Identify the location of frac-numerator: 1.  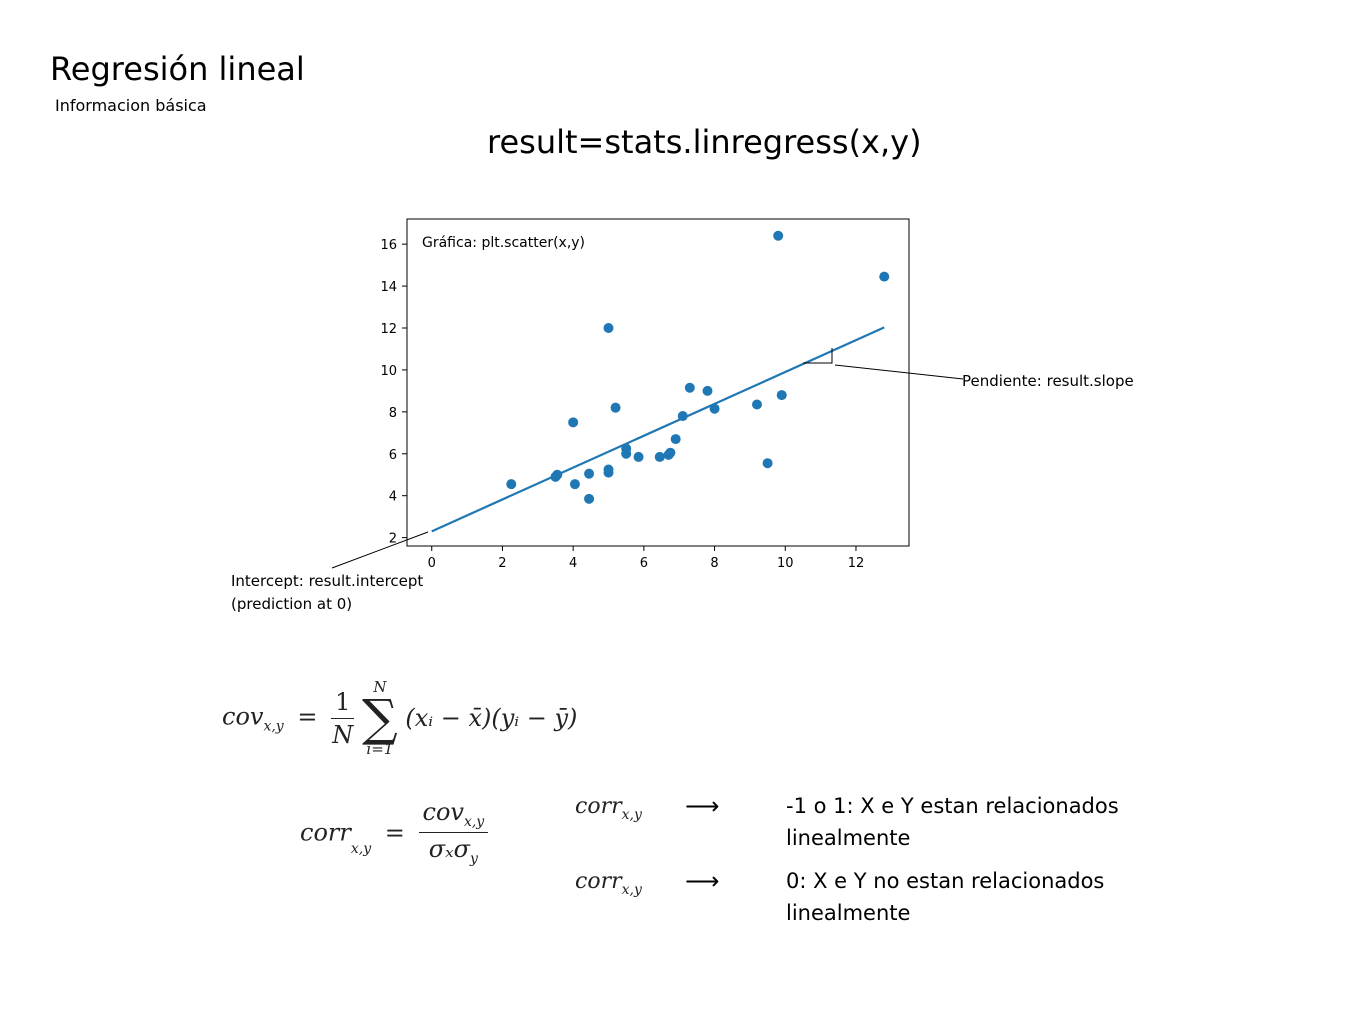
(343, 703).